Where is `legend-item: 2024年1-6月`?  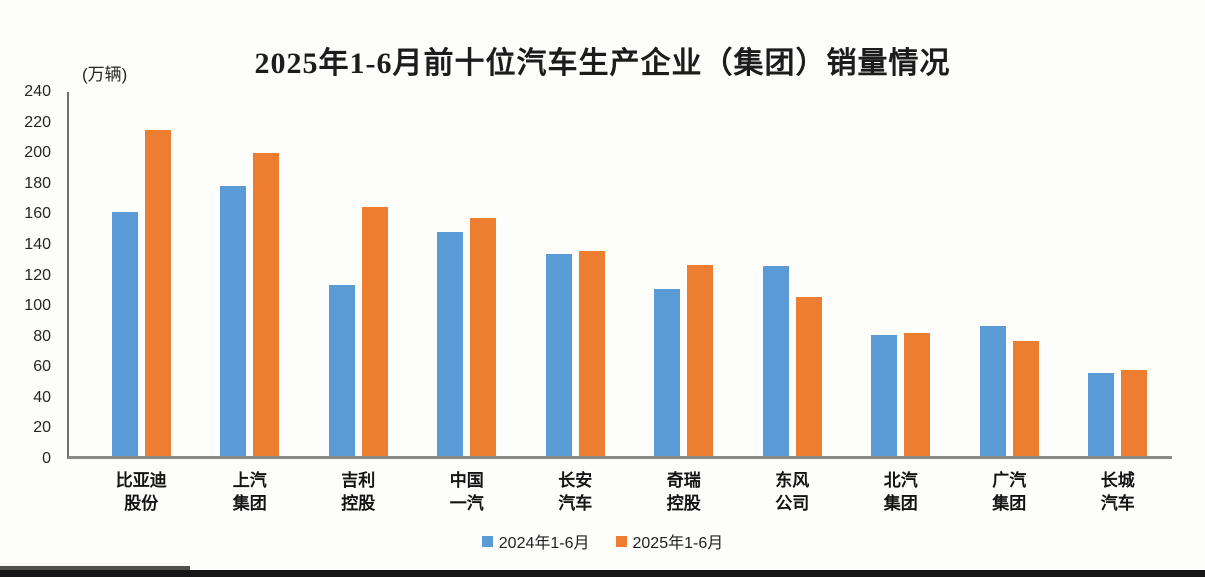 legend-item: 2024年1-6月 is located at coordinates (535, 541).